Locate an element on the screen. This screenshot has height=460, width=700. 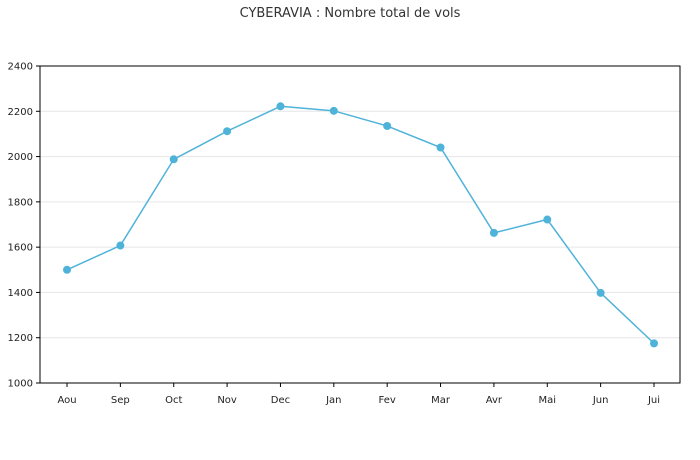
chart-title: CYBERAVIA : Nombre total de vols is located at coordinates (350, 13).